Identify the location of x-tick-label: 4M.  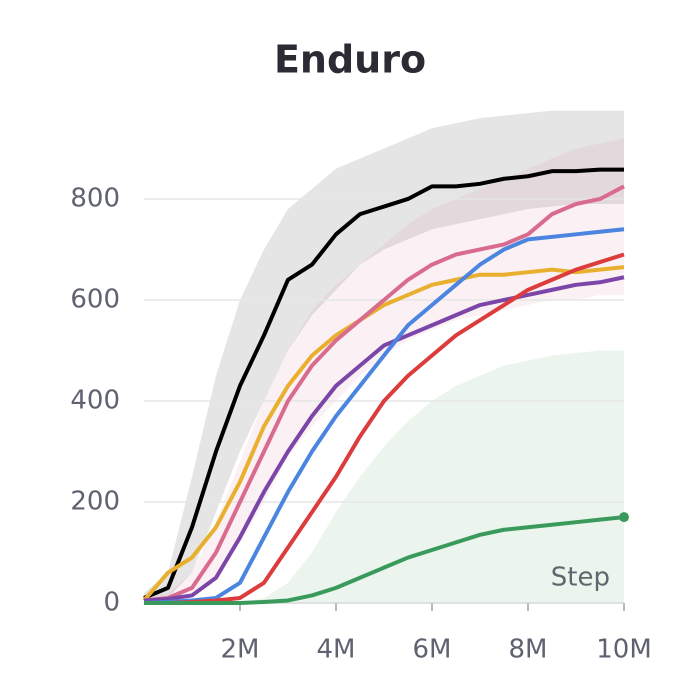
(336, 650).